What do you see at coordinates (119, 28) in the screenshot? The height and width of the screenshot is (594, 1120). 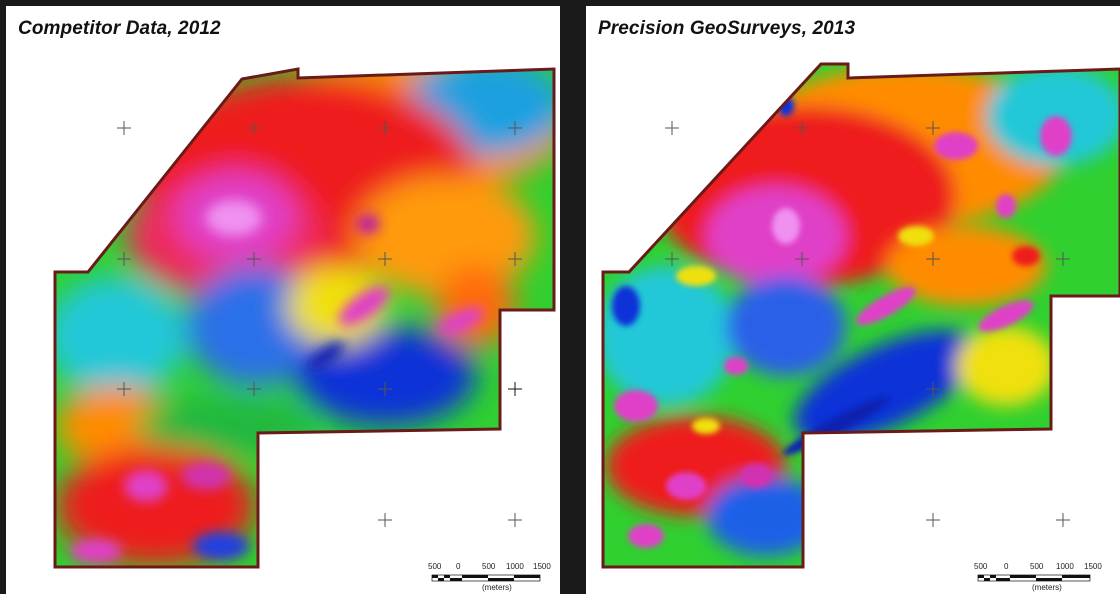 I see `panel-title: Competitor Data, 2012` at bounding box center [119, 28].